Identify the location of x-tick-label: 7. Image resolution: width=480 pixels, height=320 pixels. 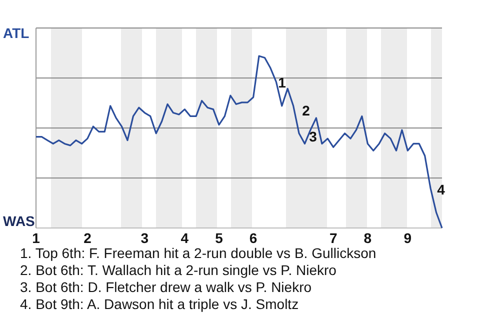
(333, 238).